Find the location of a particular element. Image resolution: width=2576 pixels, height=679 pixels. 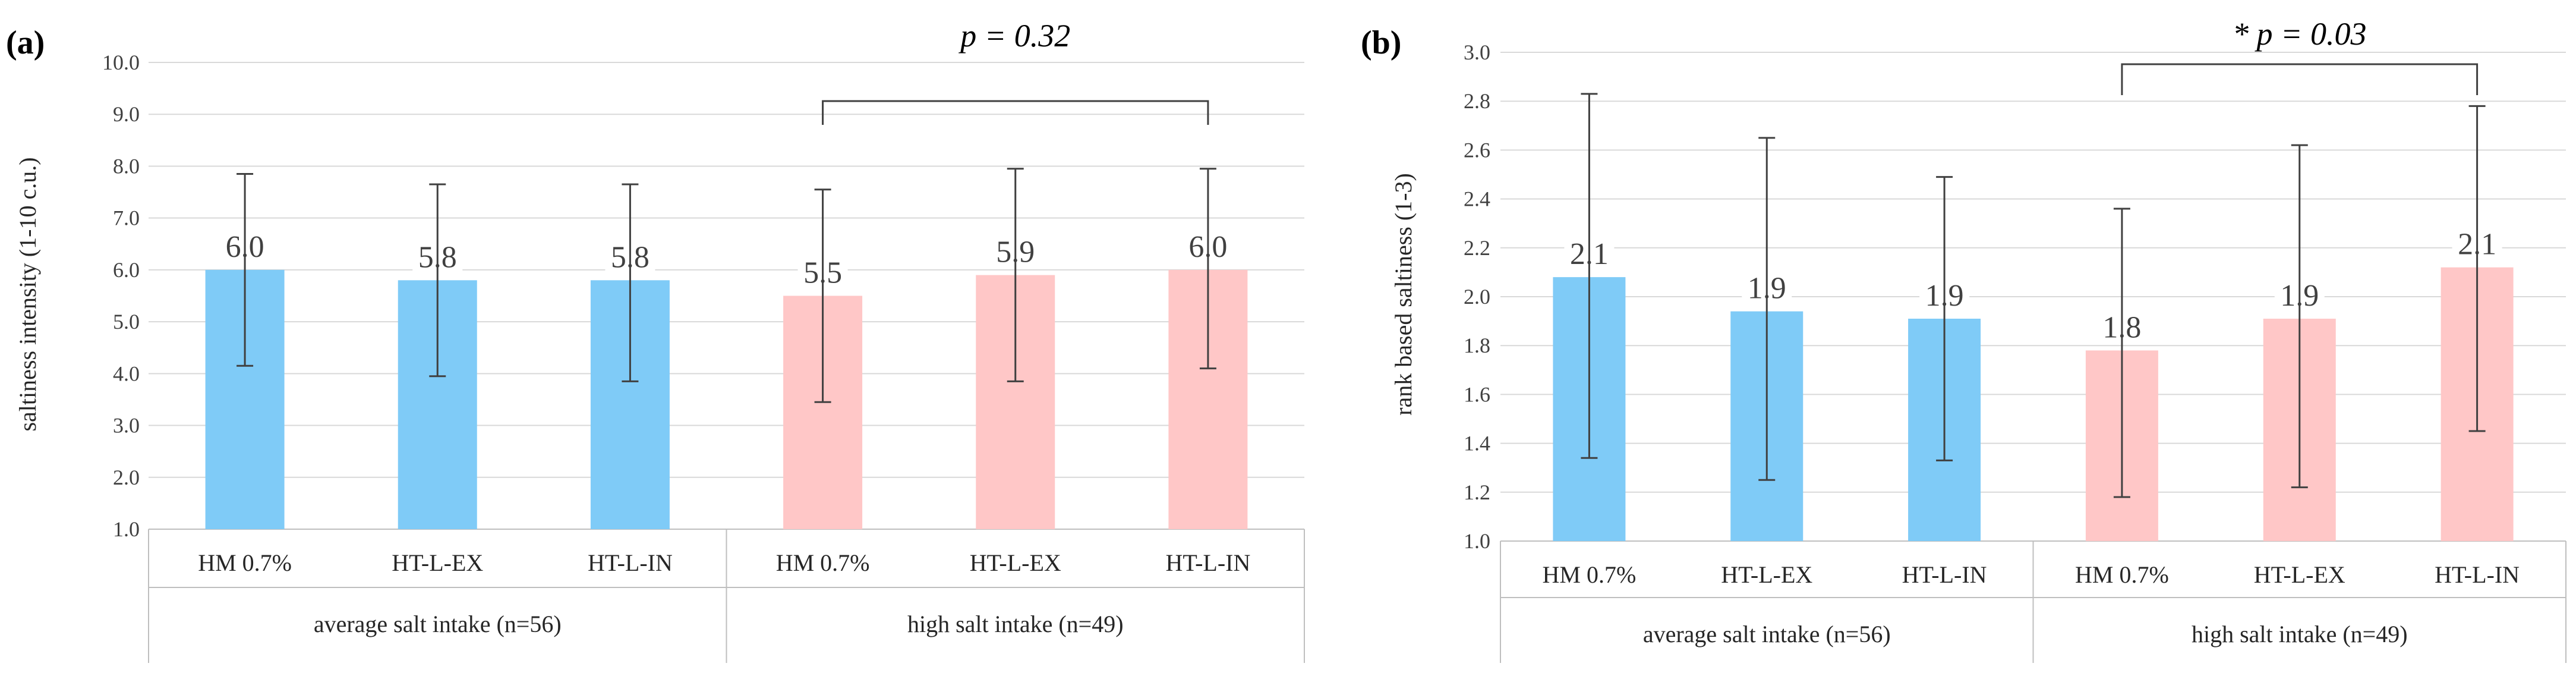

y-tick-label: 1.2 is located at coordinates (1477, 492).